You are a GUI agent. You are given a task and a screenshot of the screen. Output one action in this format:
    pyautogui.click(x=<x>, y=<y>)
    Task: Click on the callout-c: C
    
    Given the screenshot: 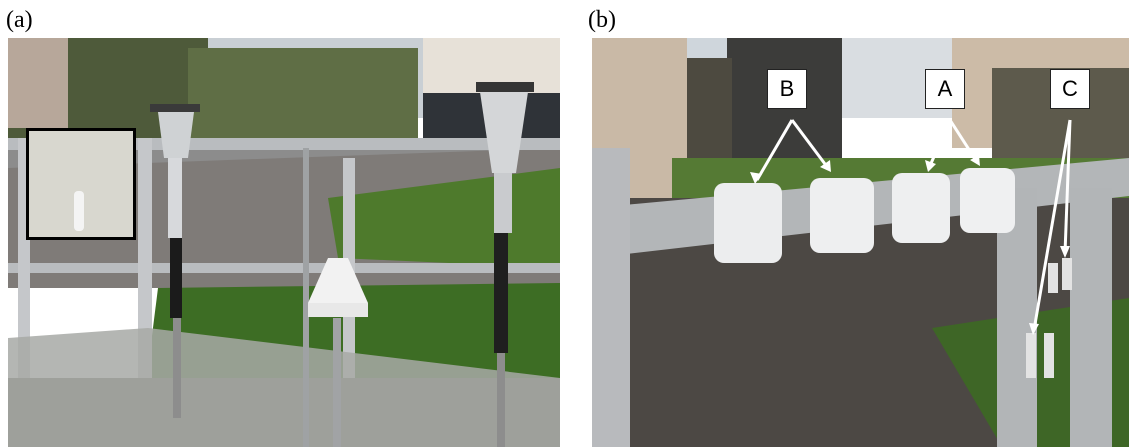 What is the action you would take?
    pyautogui.click(x=1070, y=89)
    